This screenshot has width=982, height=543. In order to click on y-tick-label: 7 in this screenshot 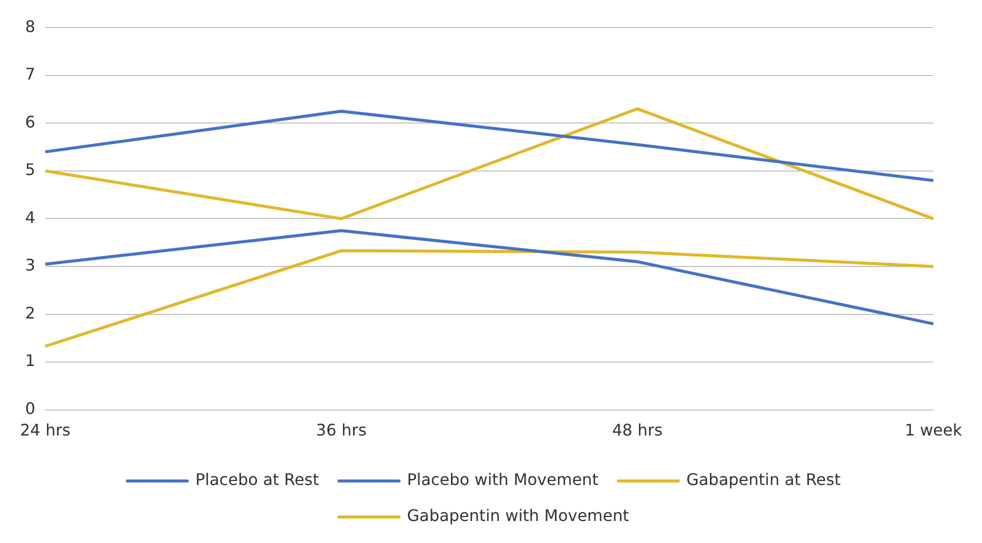, I will do `click(30, 74)`.